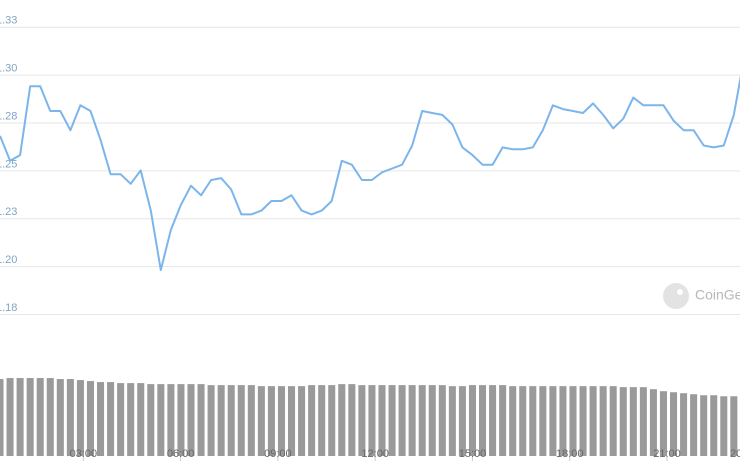  What do you see at coordinates (680, 292) in the screenshot?
I see `watermark-logo-eye` at bounding box center [680, 292].